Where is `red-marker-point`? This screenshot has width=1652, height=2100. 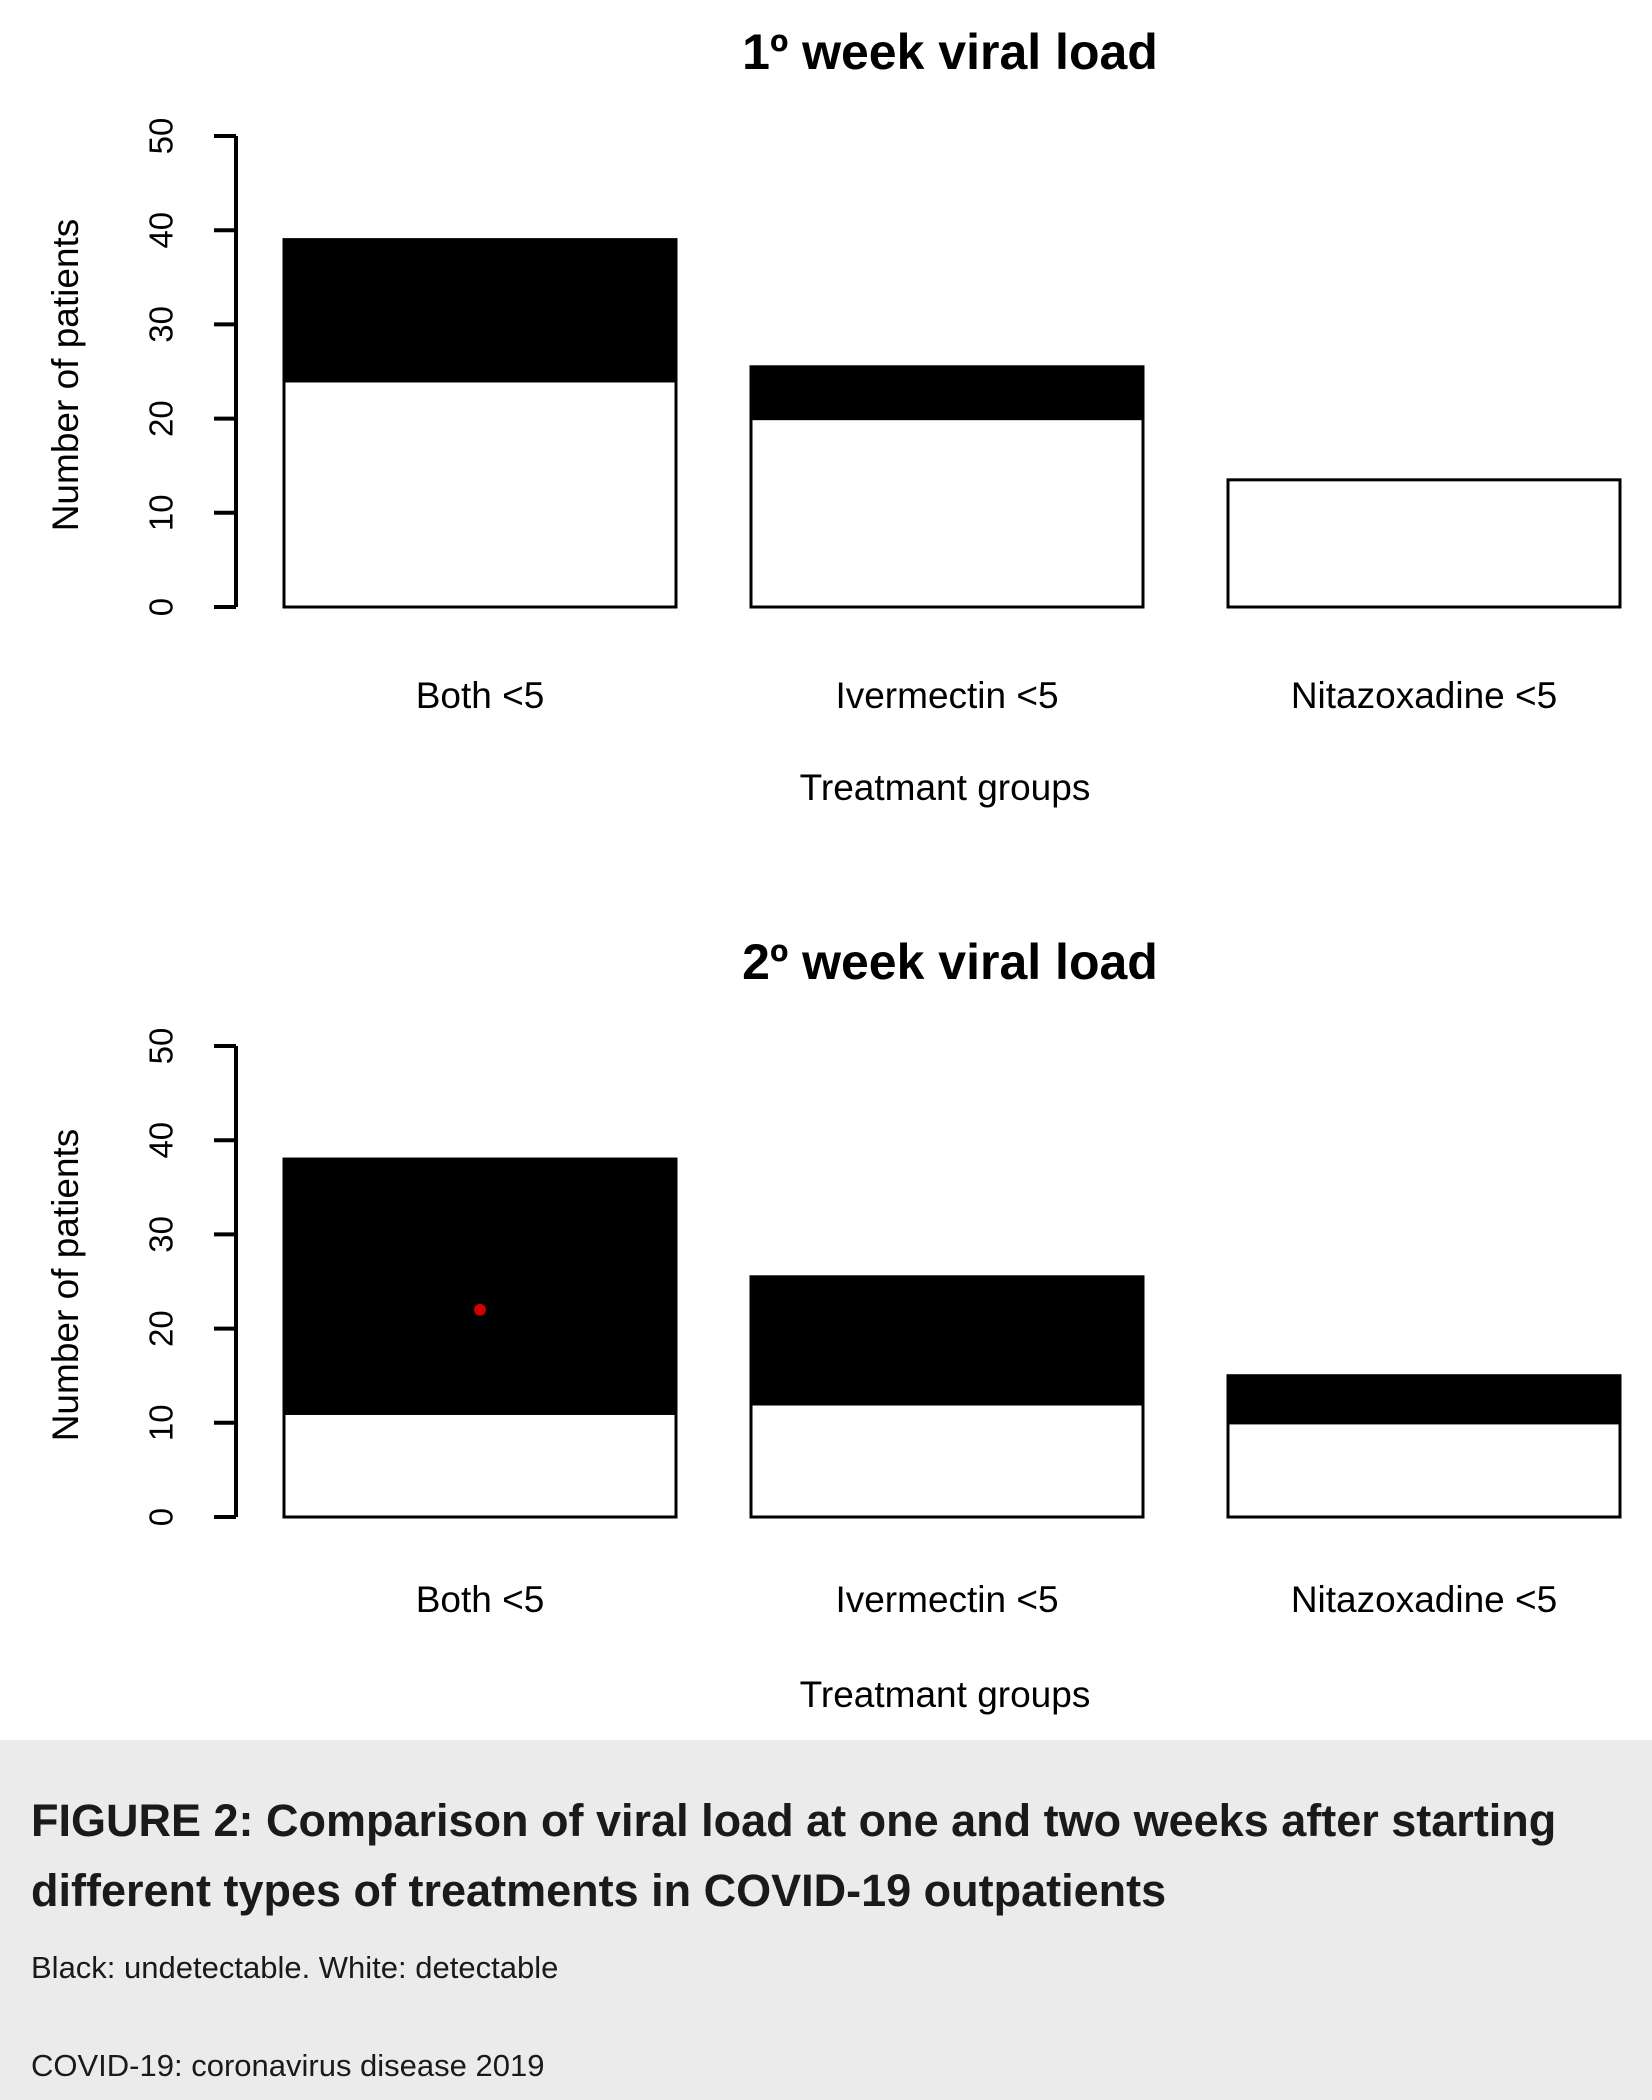
red-marker-point is located at coordinates (480, 1309).